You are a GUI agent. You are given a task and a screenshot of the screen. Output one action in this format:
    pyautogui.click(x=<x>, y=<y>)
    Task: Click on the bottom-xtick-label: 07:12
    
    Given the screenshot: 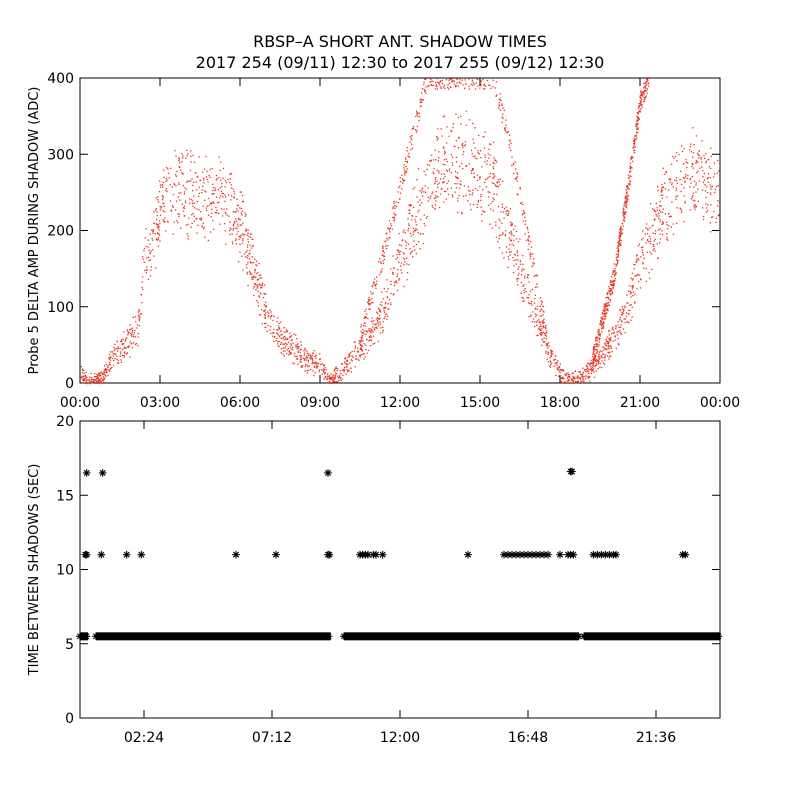 What is the action you would take?
    pyautogui.click(x=272, y=738)
    